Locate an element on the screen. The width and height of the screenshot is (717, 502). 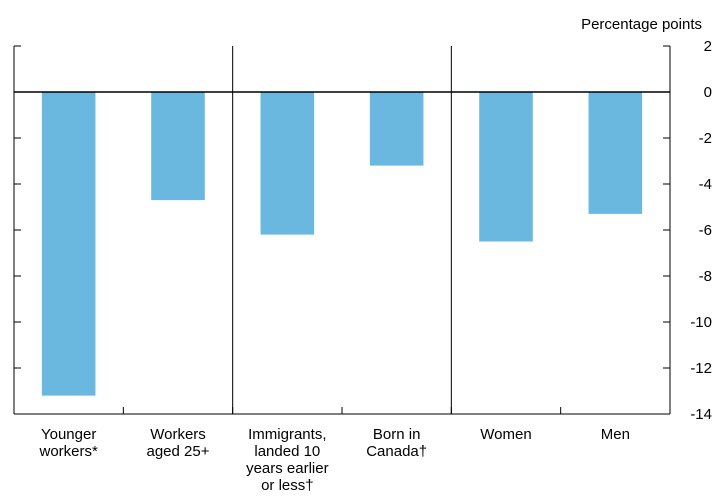
category-label-line: or less† is located at coordinates (287, 485).